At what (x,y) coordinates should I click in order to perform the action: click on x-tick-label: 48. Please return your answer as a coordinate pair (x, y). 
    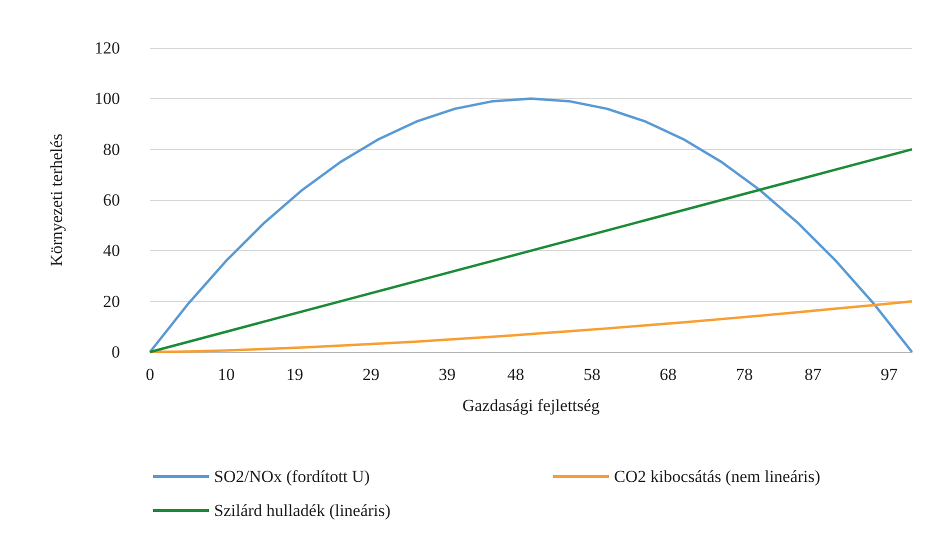
    Looking at the image, I should click on (515, 374).